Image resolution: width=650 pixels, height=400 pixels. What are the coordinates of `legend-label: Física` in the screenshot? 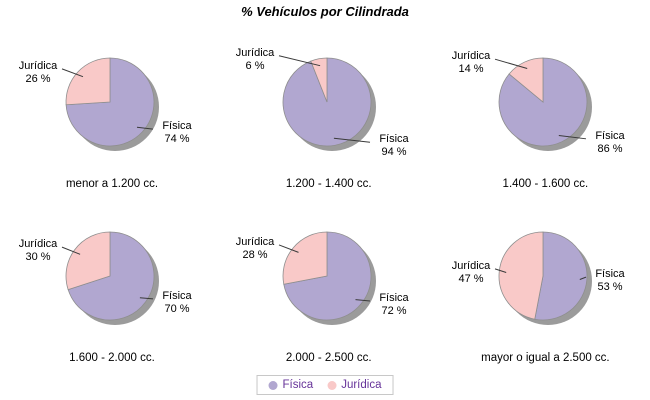 It's located at (298, 385).